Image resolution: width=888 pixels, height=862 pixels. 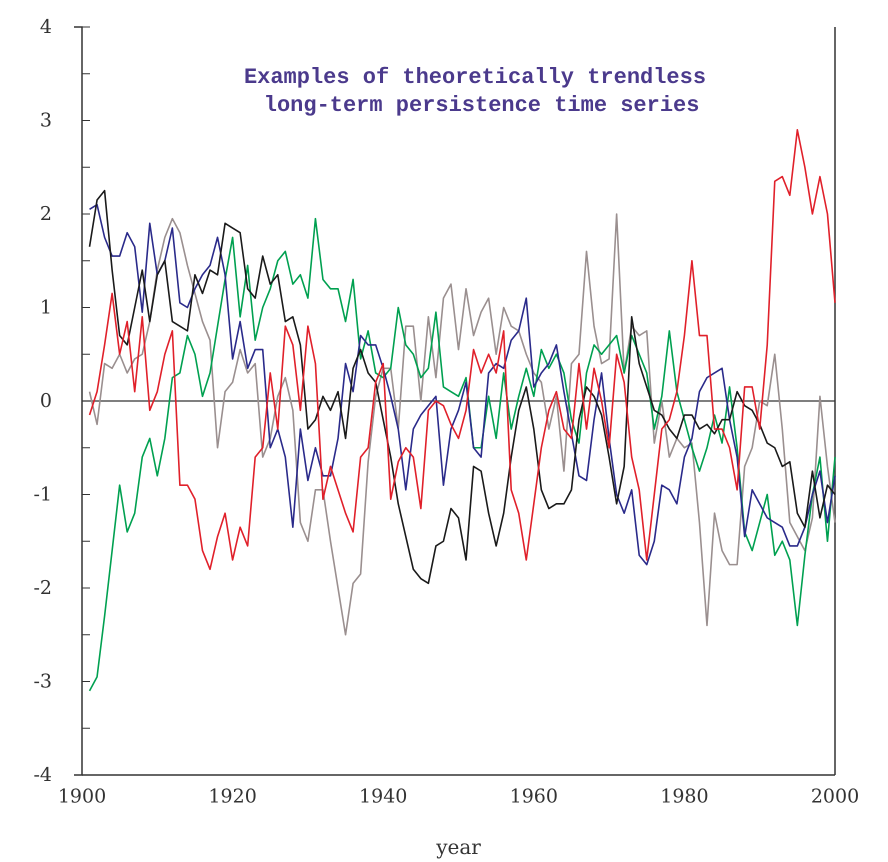 What do you see at coordinates (82, 796) in the screenshot?
I see `x-tick-label: 1900` at bounding box center [82, 796].